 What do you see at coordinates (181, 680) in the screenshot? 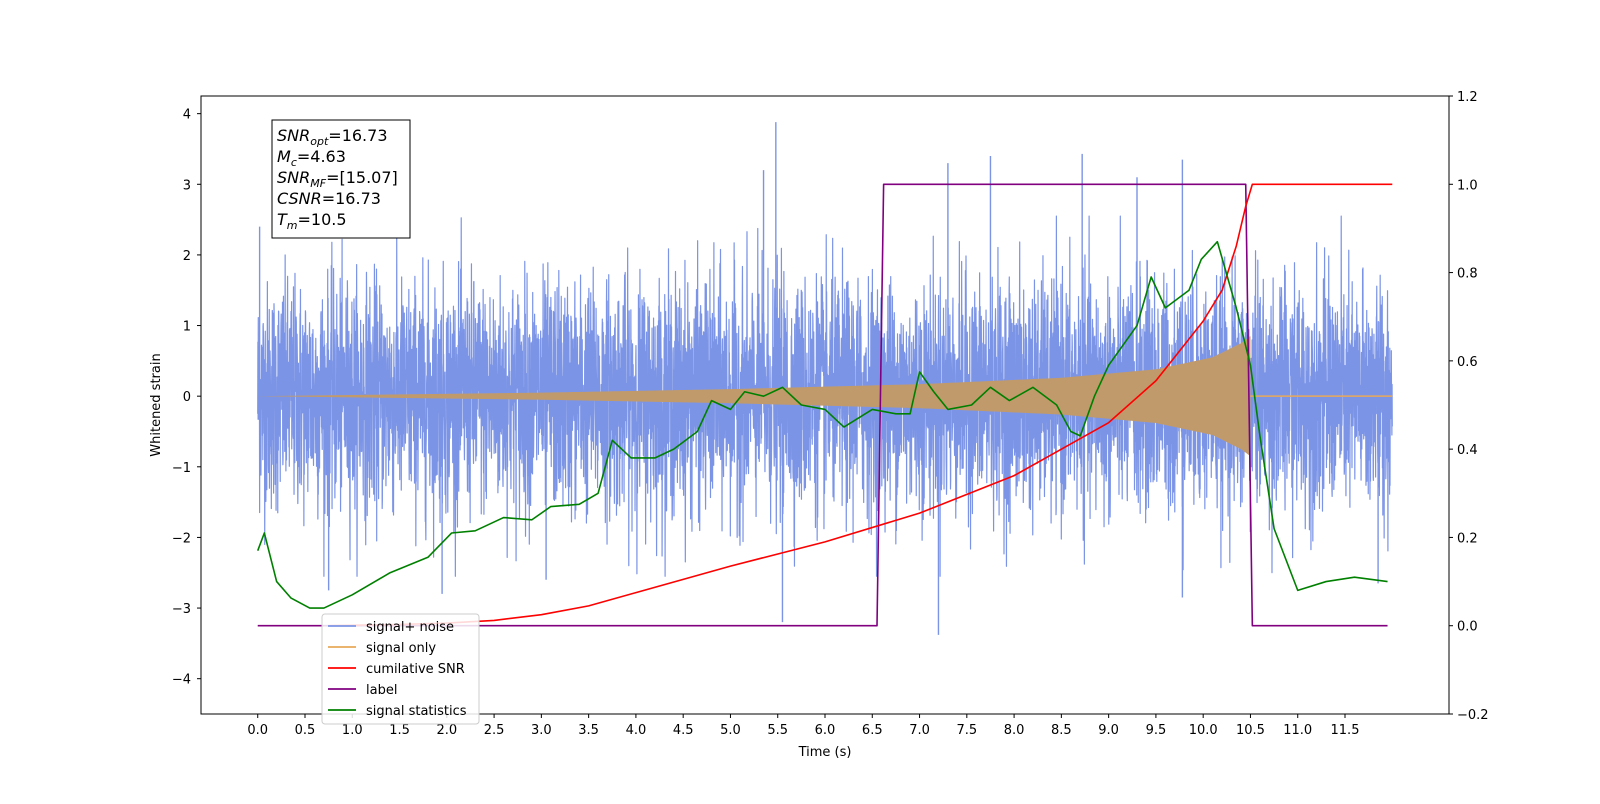
I see `y-tick-label: −4` at bounding box center [181, 680].